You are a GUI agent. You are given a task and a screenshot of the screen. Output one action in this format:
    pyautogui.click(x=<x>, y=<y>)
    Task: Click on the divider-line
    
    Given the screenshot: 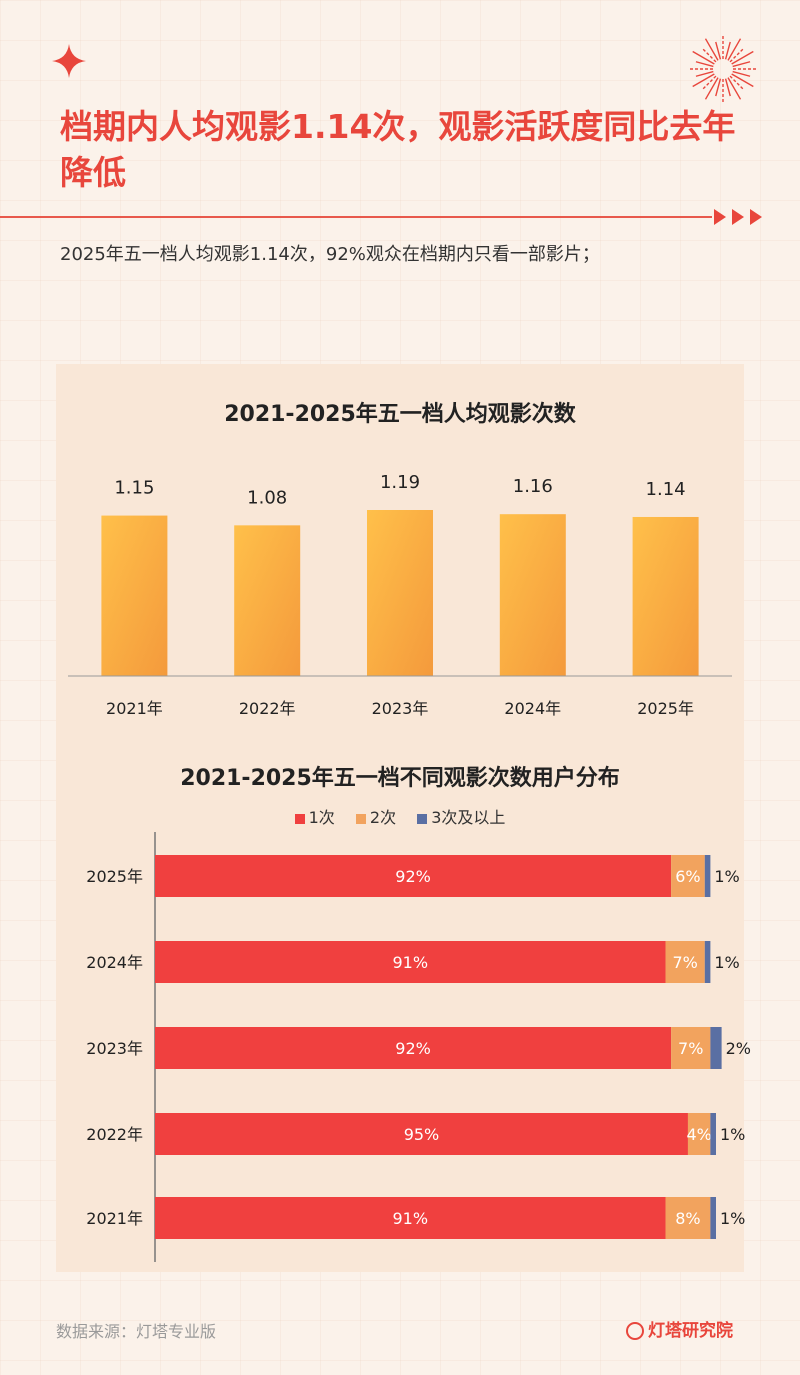 What is the action you would take?
    pyautogui.click(x=356, y=217)
    